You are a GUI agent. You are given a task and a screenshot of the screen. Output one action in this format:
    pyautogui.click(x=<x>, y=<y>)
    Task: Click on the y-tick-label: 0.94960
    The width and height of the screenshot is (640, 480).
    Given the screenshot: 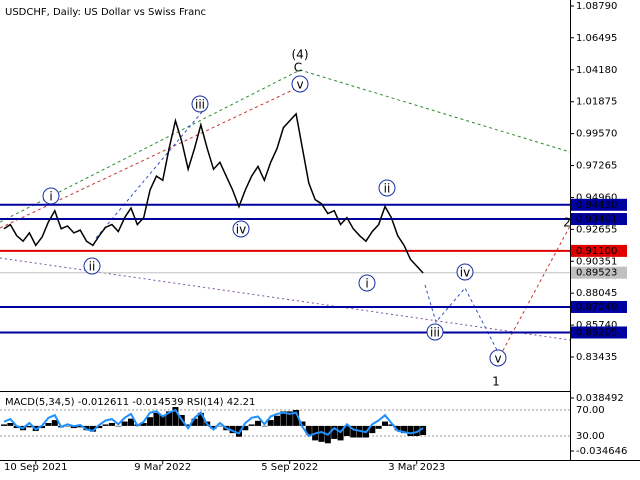 What is the action you would take?
    pyautogui.click(x=596, y=197)
    